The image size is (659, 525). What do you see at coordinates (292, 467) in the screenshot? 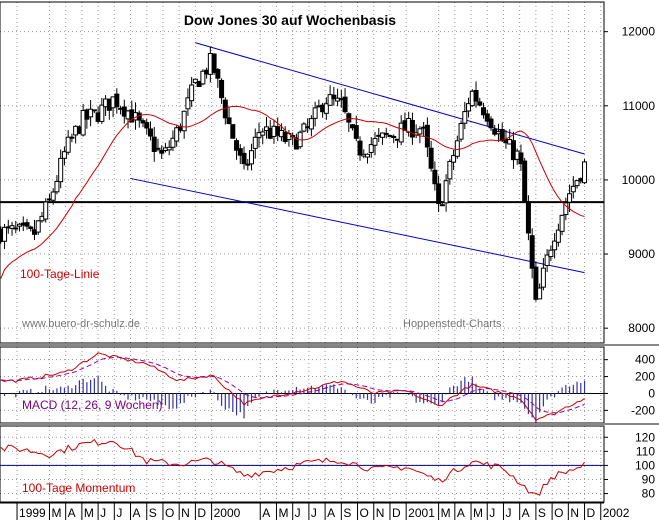
I see `momentum-line` at bounding box center [292, 467].